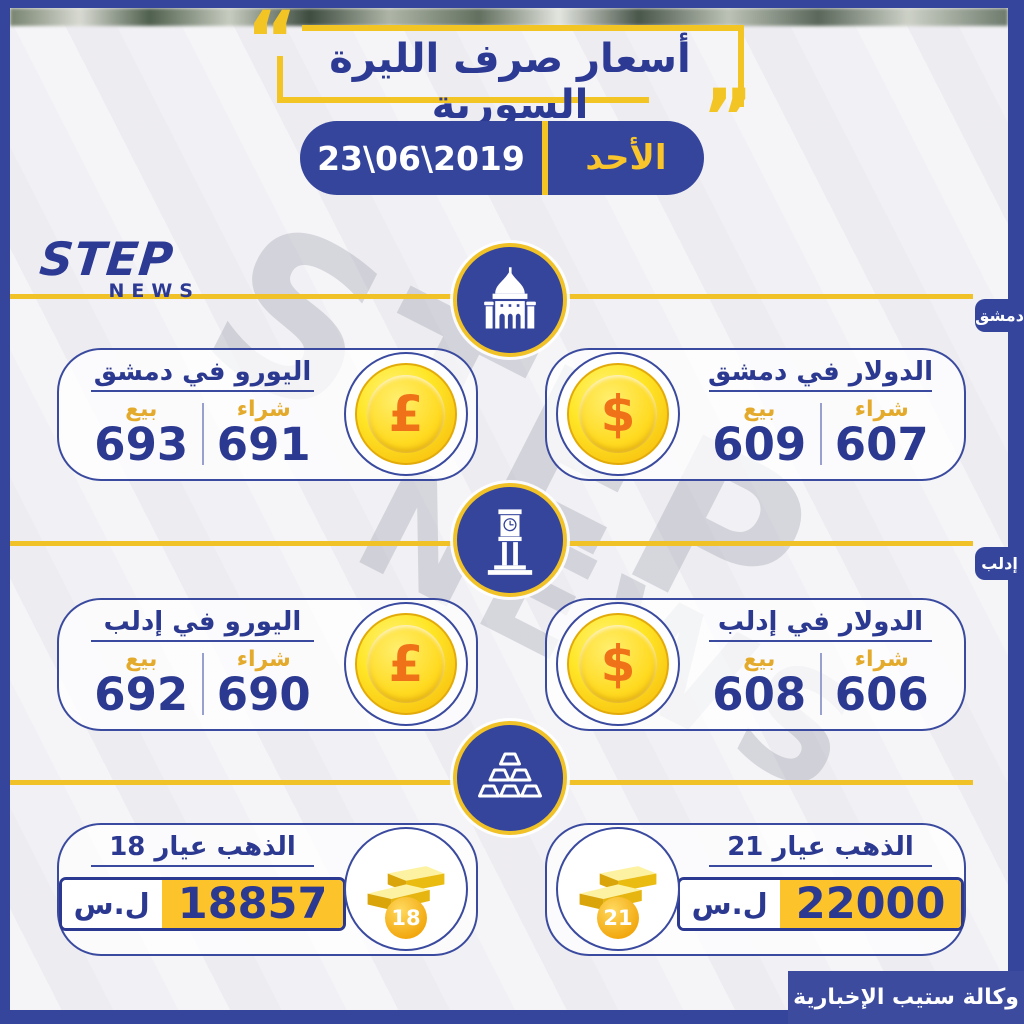 The height and width of the screenshot is (1024, 1024). Describe the element at coordinates (263, 445) in the screenshot. I see `euro-damascus-buy-value: 691` at that location.